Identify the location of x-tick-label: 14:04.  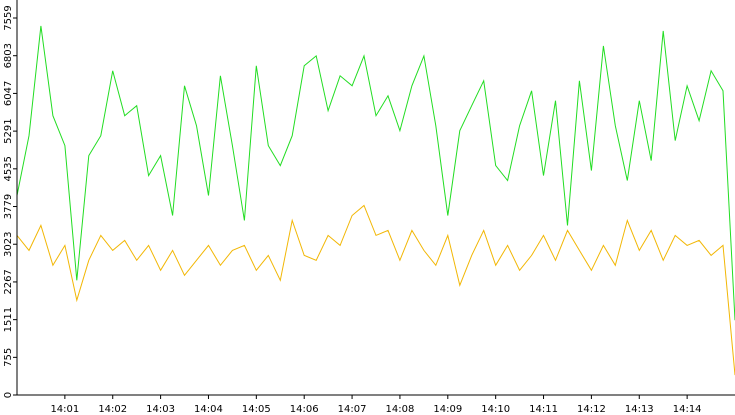
(208, 409).